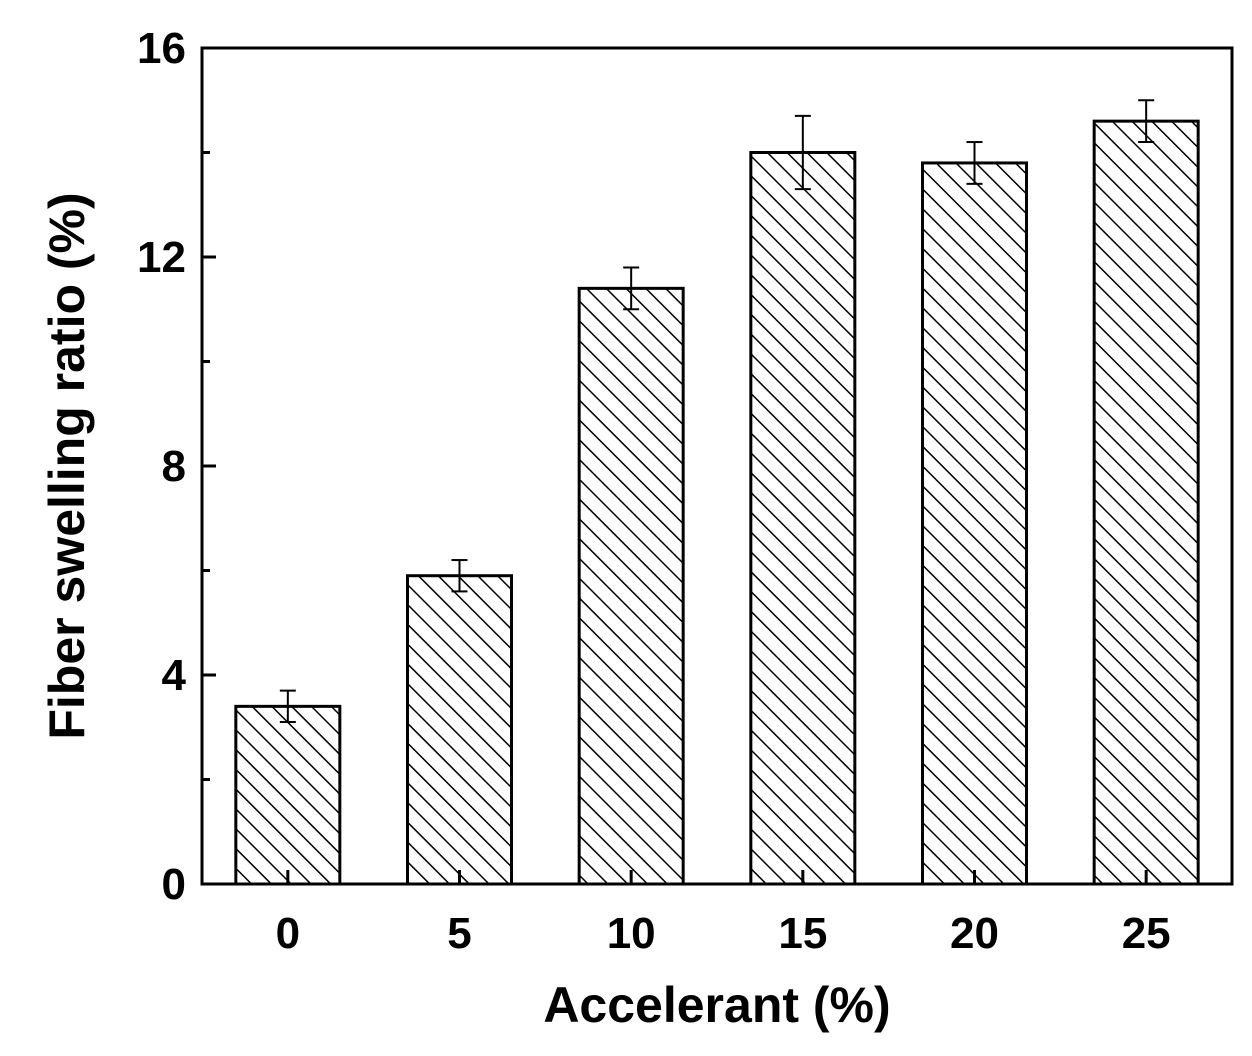 Image resolution: width=1252 pixels, height=1056 pixels. Describe the element at coordinates (161, 257) in the screenshot. I see `y-tick-label: 12` at that location.